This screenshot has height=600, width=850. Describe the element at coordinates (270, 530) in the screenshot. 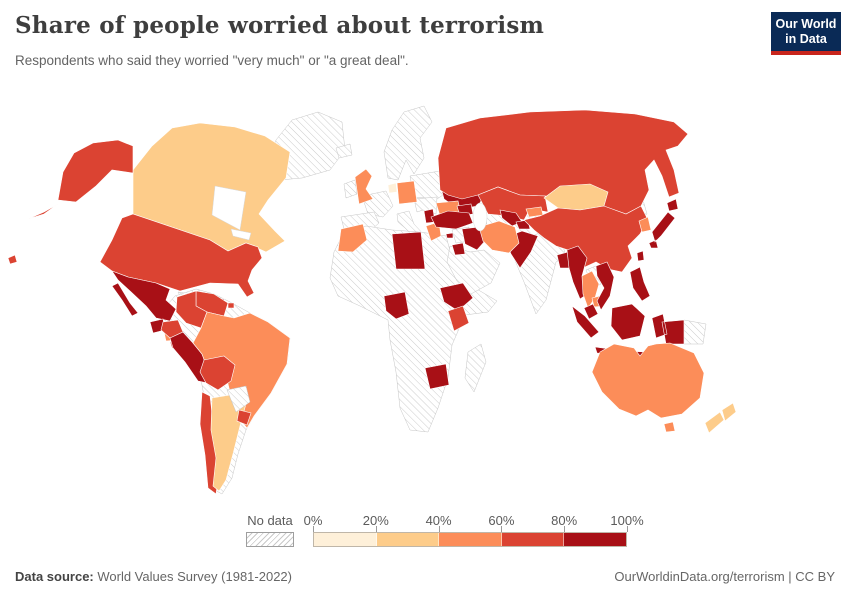

I see `legend-no-data: No data` at that location.